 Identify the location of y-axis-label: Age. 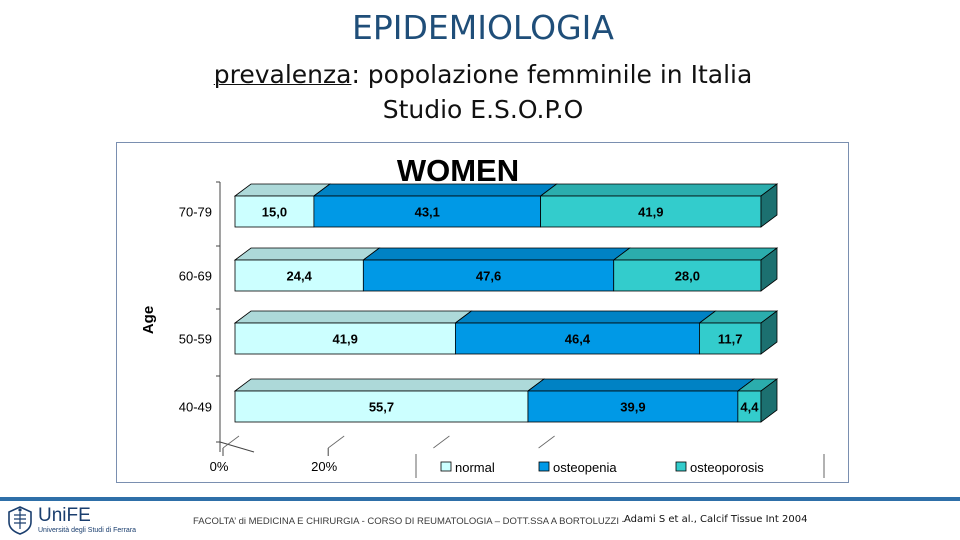
(148, 320).